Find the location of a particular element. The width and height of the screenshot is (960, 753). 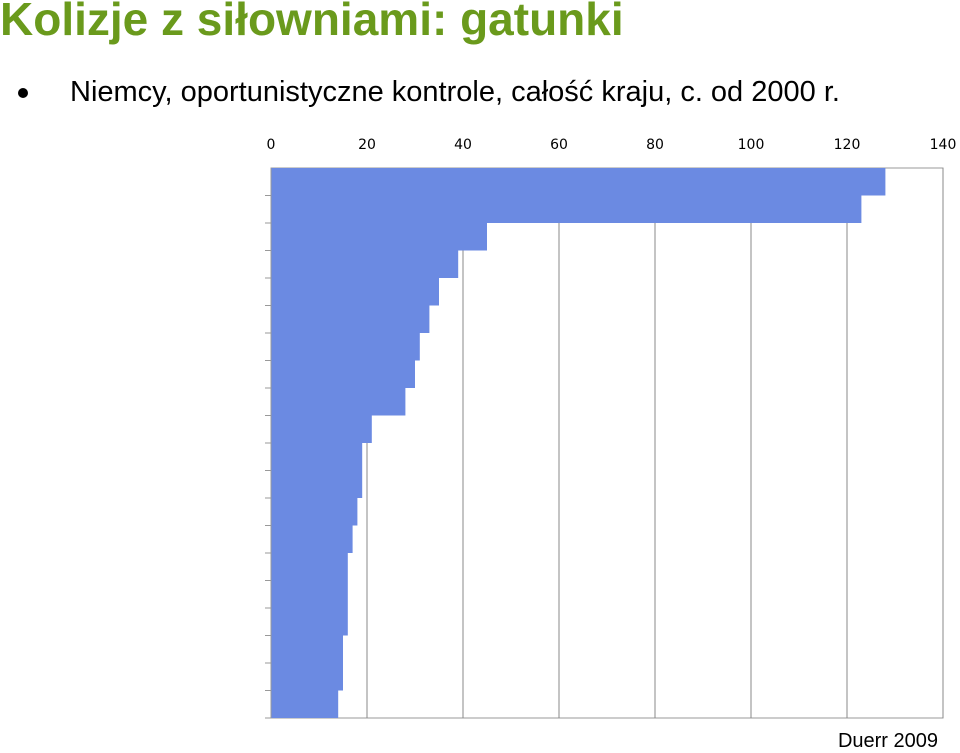

slide-title: Kolizje z siłowniami: gatunki is located at coordinates (312, 22).